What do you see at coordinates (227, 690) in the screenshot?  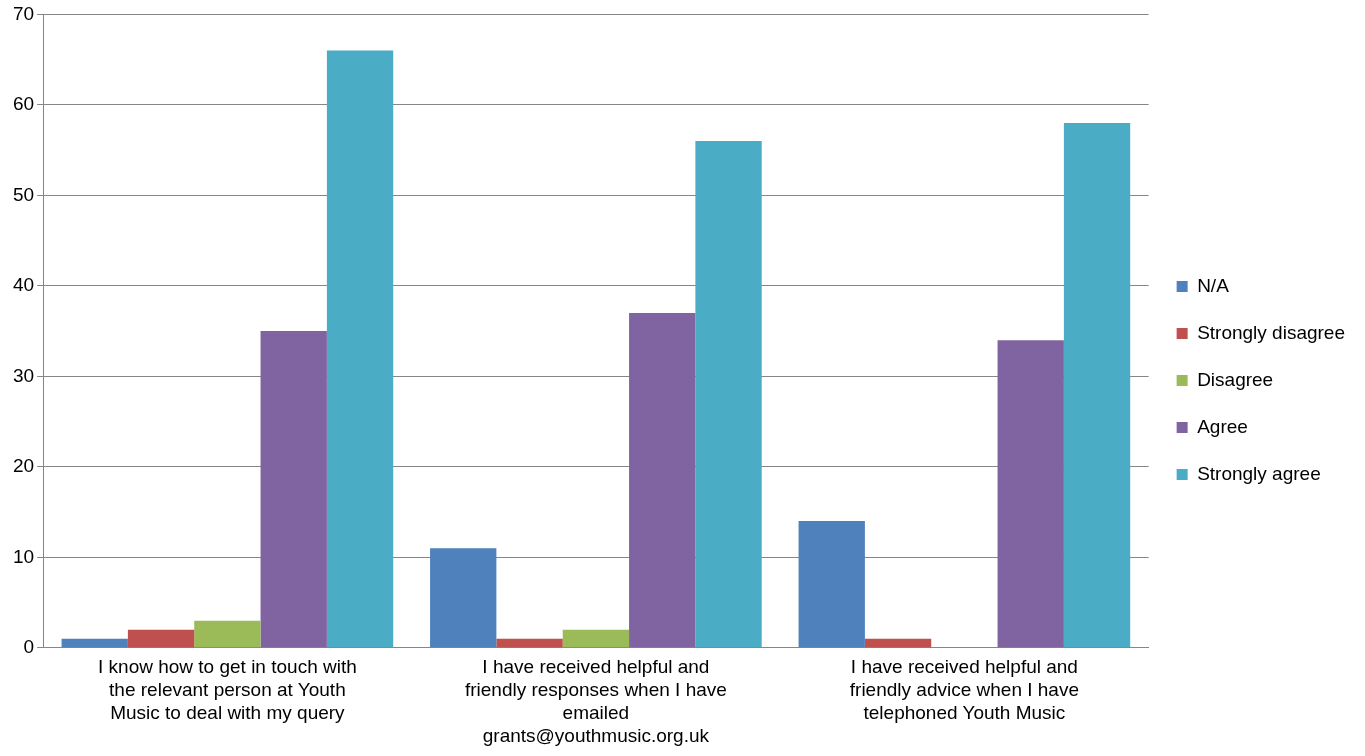 I see `x-tick-label: I know how to get in touch with the relevant person at Youth Music to deal with my query` at bounding box center [227, 690].